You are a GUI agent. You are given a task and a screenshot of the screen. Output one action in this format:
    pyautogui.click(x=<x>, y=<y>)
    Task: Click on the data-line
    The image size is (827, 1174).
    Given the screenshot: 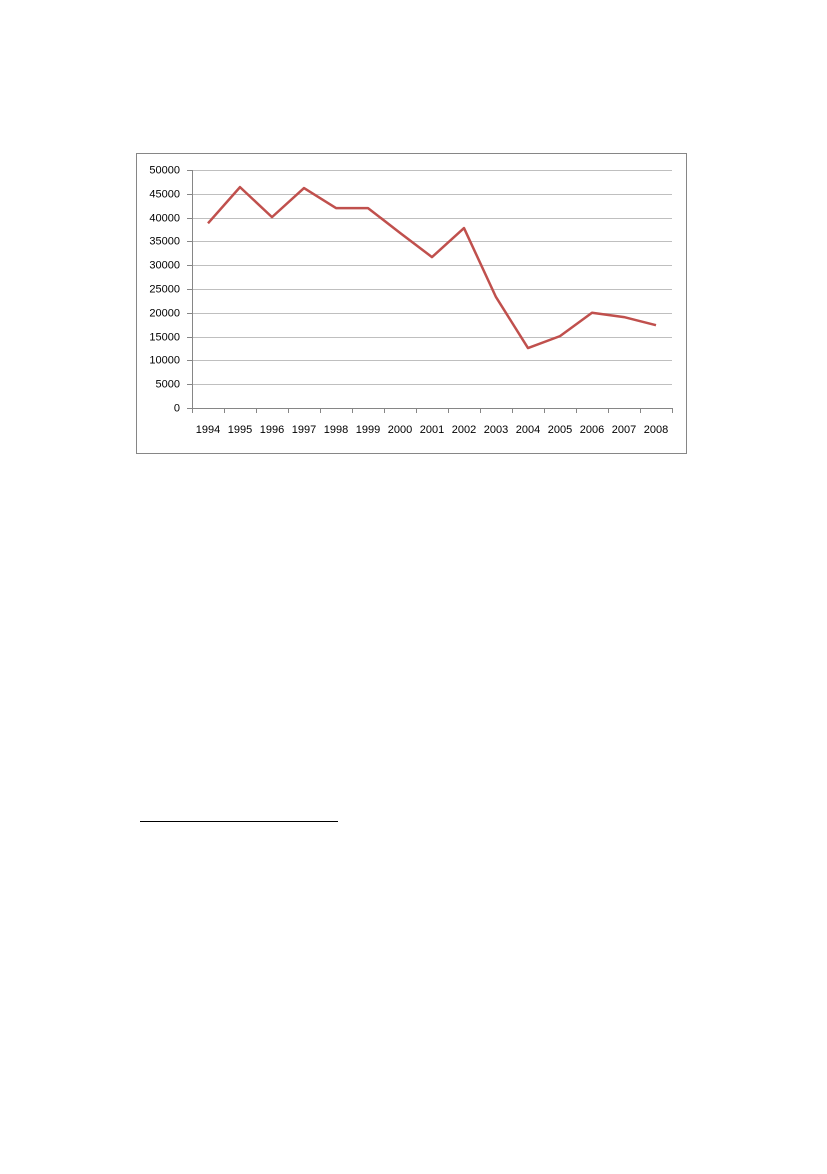 What is the action you would take?
    pyautogui.click(x=432, y=267)
    